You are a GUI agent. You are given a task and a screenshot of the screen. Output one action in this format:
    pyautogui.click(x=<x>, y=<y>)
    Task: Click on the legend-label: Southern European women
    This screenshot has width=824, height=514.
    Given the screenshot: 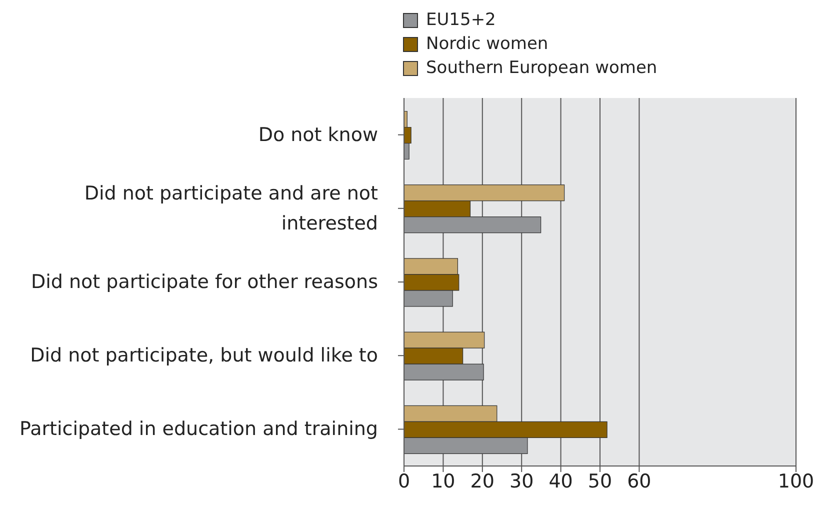 What is the action you would take?
    pyautogui.click(x=541, y=68)
    